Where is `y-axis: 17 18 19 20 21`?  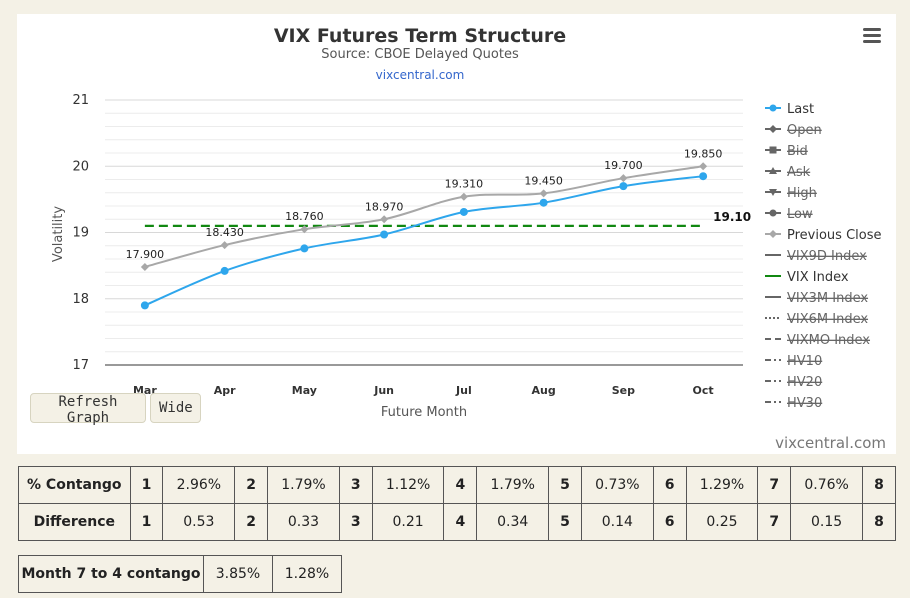
y-axis: 17 18 19 20 21 is located at coordinates (80, 233).